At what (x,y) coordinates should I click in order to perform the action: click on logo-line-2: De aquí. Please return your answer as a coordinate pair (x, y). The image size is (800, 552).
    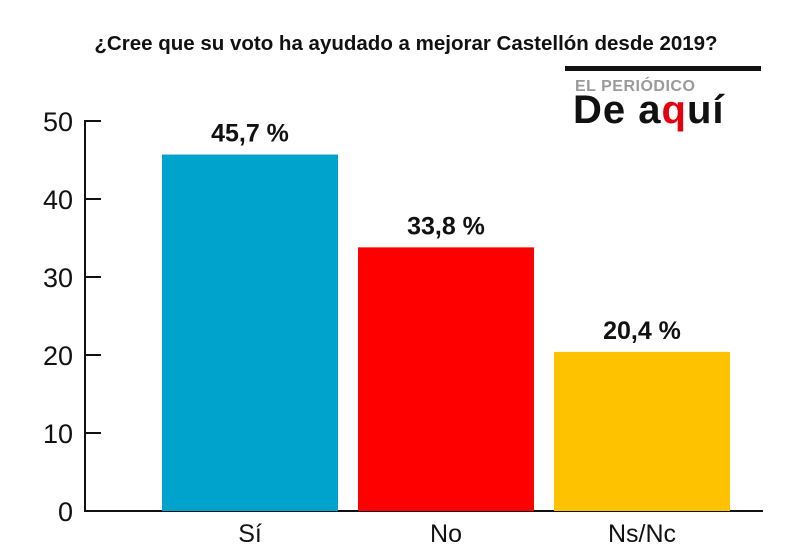
    Looking at the image, I should click on (648, 110).